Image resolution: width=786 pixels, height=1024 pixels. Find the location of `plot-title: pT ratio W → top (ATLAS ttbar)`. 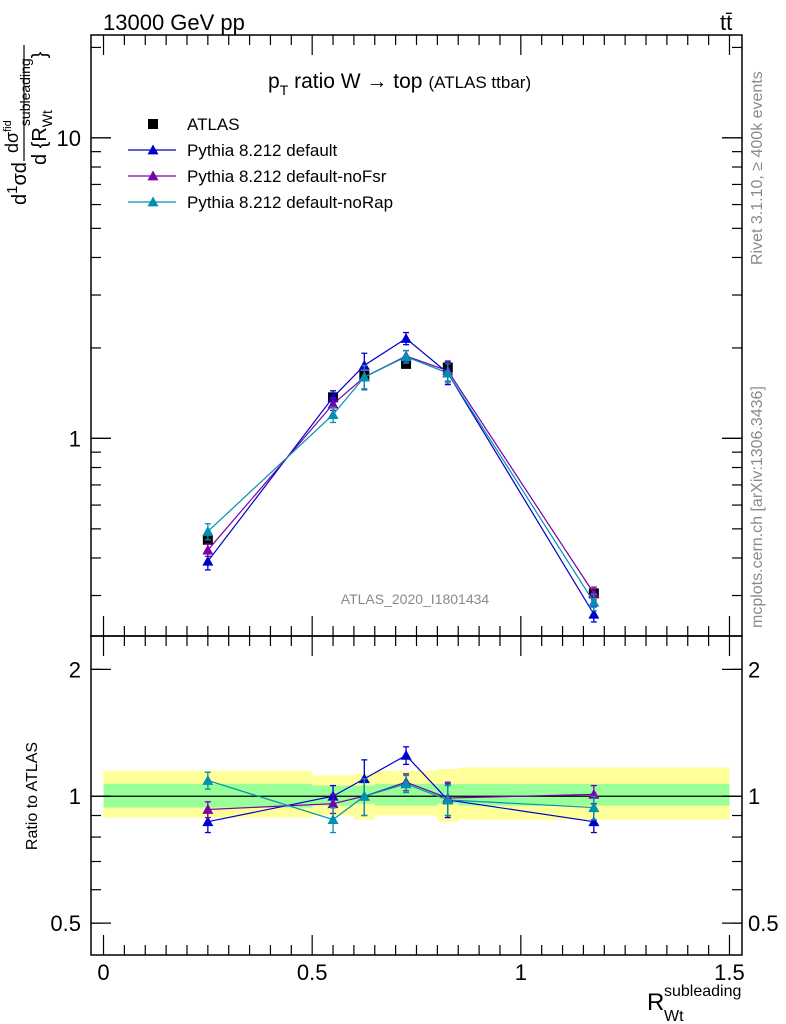

plot-title: pT ratio W → top (ATLAS ttbar) is located at coordinates (399, 84).